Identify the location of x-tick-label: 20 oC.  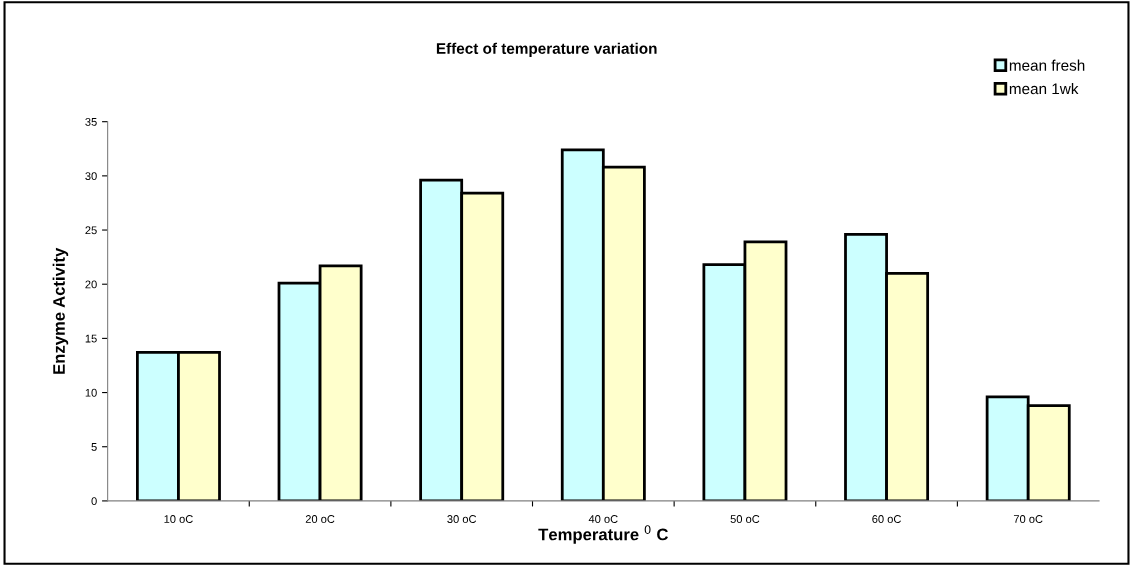
(320, 519).